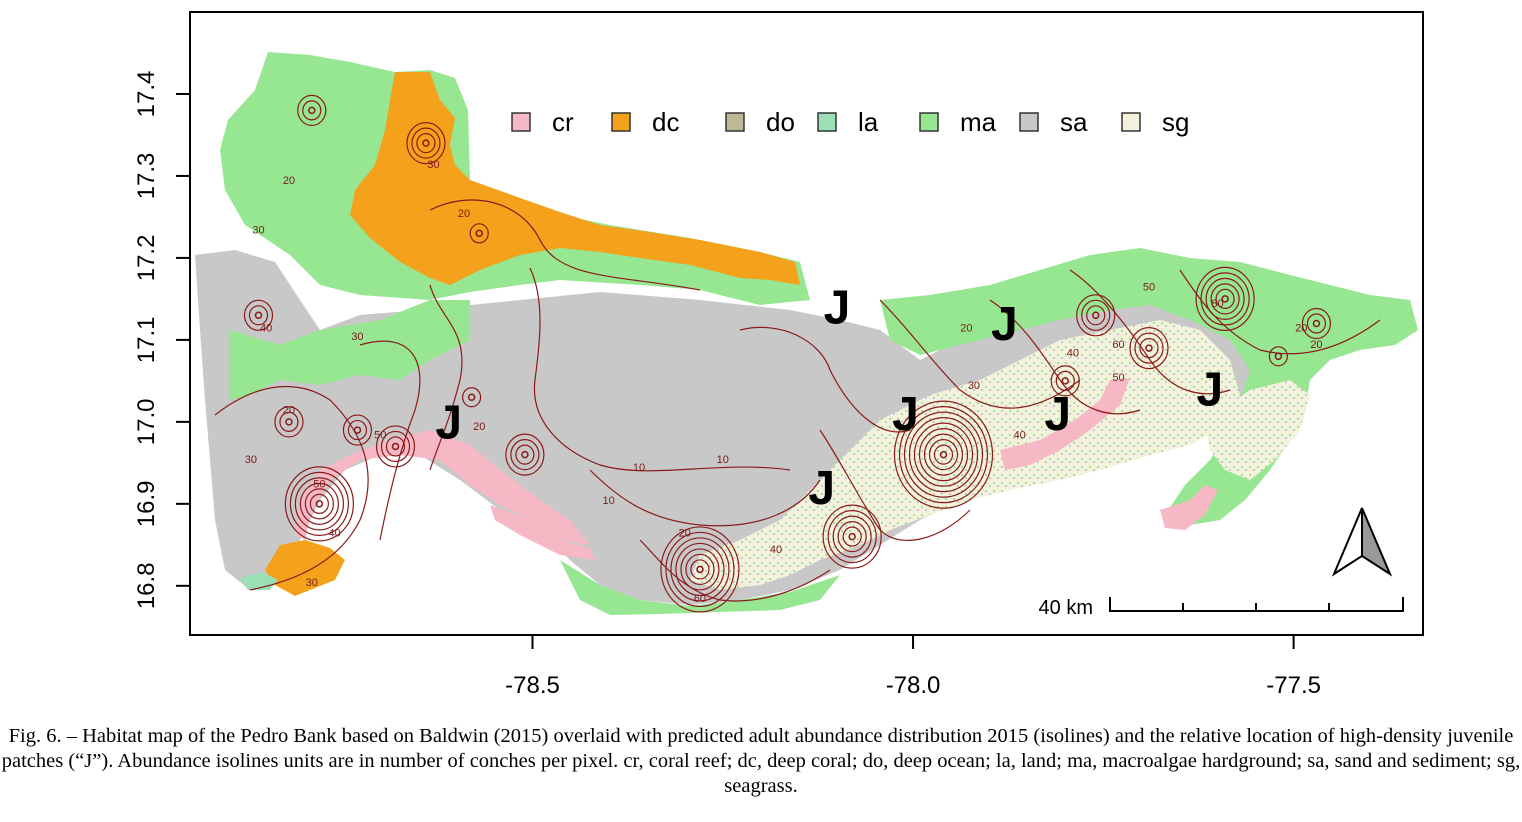 This screenshot has width=1522, height=822. Describe the element at coordinates (735, 122) in the screenshot. I see `legend-swatch-do` at that location.